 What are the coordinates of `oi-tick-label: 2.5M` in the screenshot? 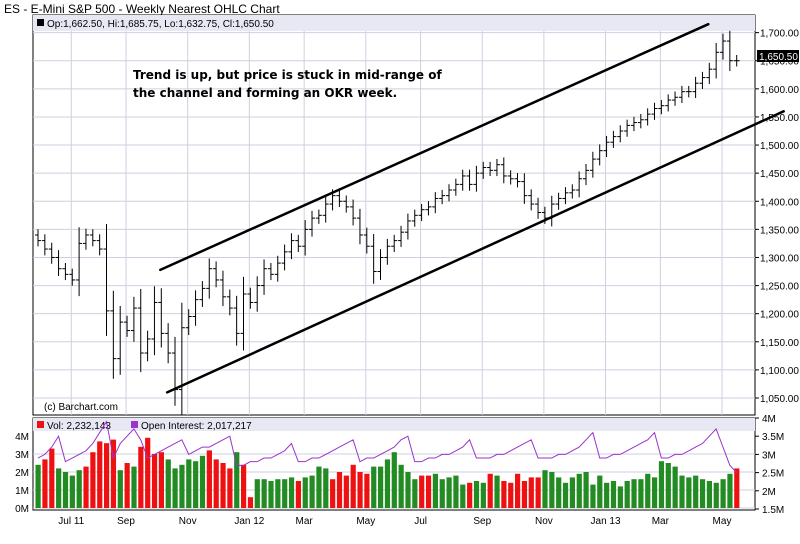 It's located at (773, 474).